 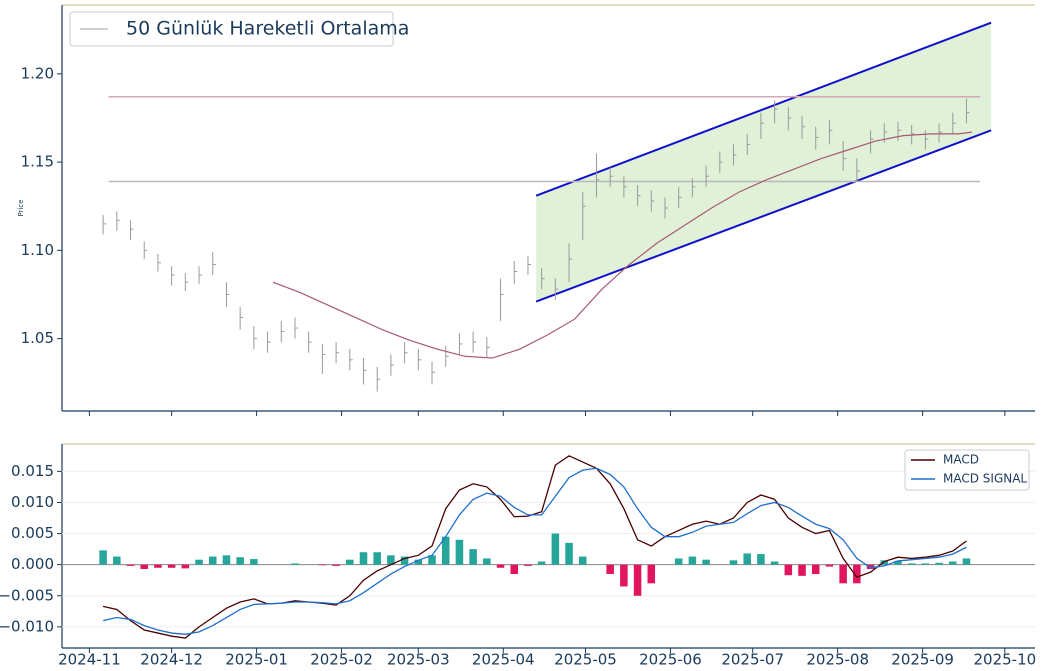 What do you see at coordinates (171, 660) in the screenshot?
I see `x-tick-label: 2024-12` at bounding box center [171, 660].